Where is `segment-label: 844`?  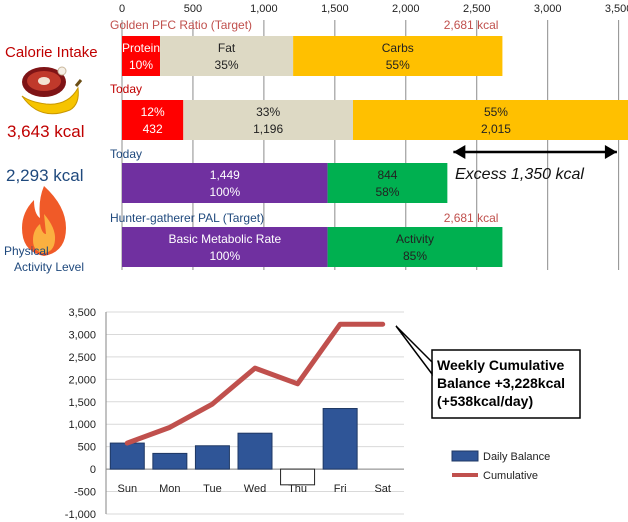 segment-label: 844 is located at coordinates (387, 175).